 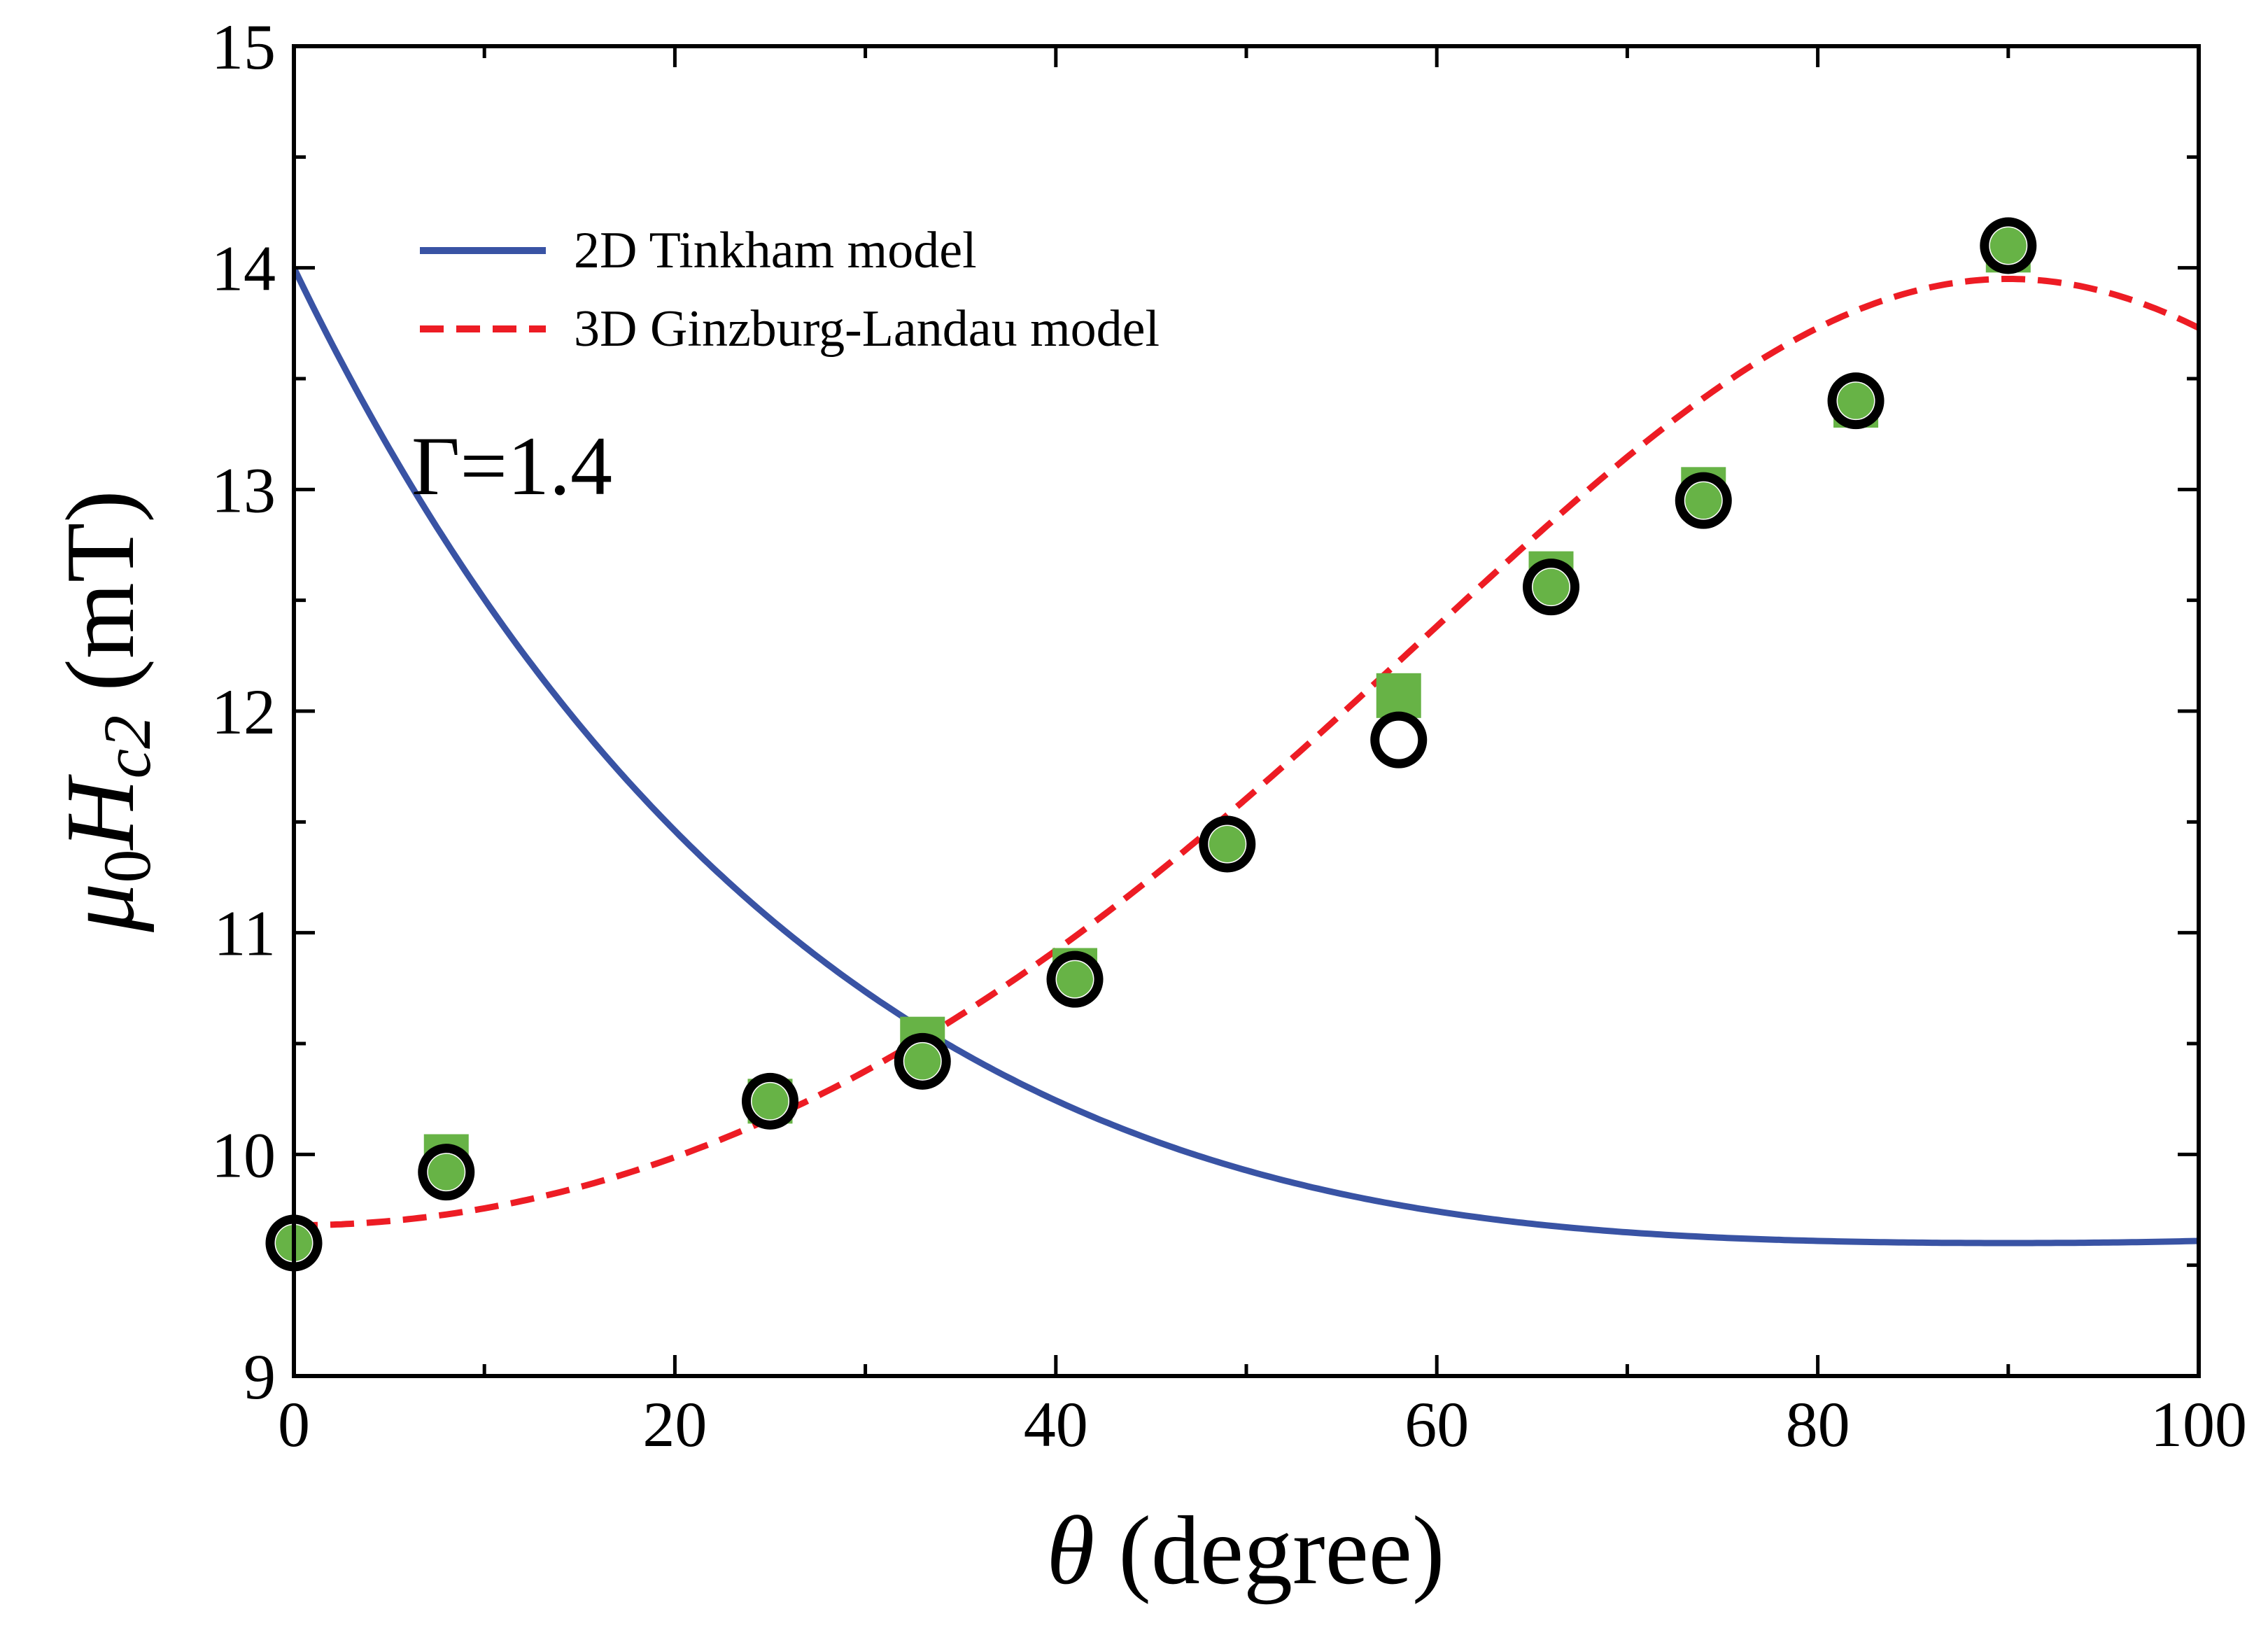 I want to click on y-tick-label: 9, so click(x=260, y=1376).